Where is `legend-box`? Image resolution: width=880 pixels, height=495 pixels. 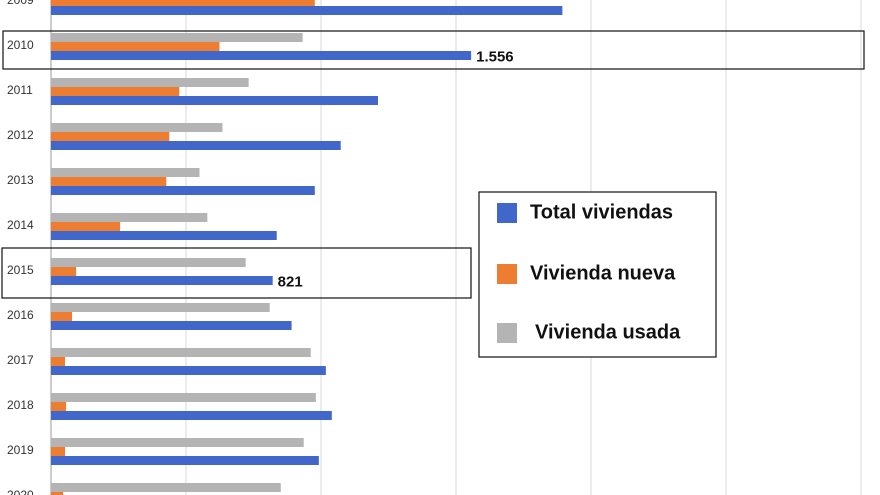
legend-box is located at coordinates (597, 274).